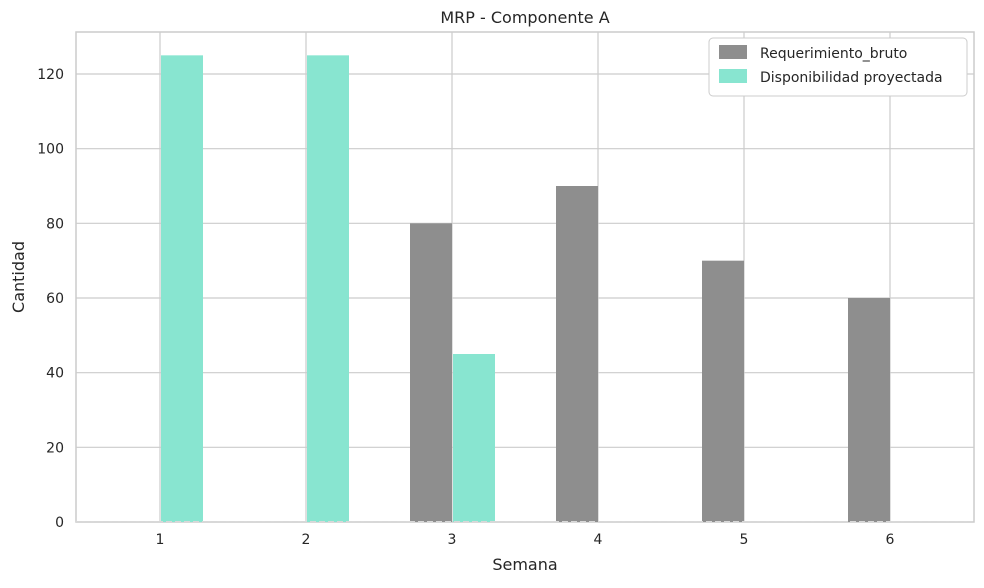  Describe the element at coordinates (55, 448) in the screenshot. I see `y-tick-label: 20` at that location.